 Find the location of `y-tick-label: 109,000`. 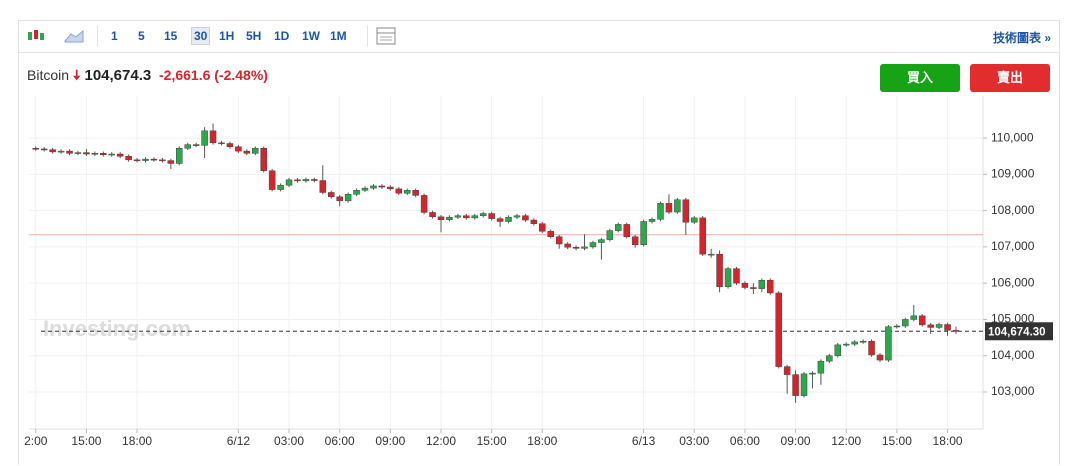

y-tick-label: 109,000 is located at coordinates (1013, 174).